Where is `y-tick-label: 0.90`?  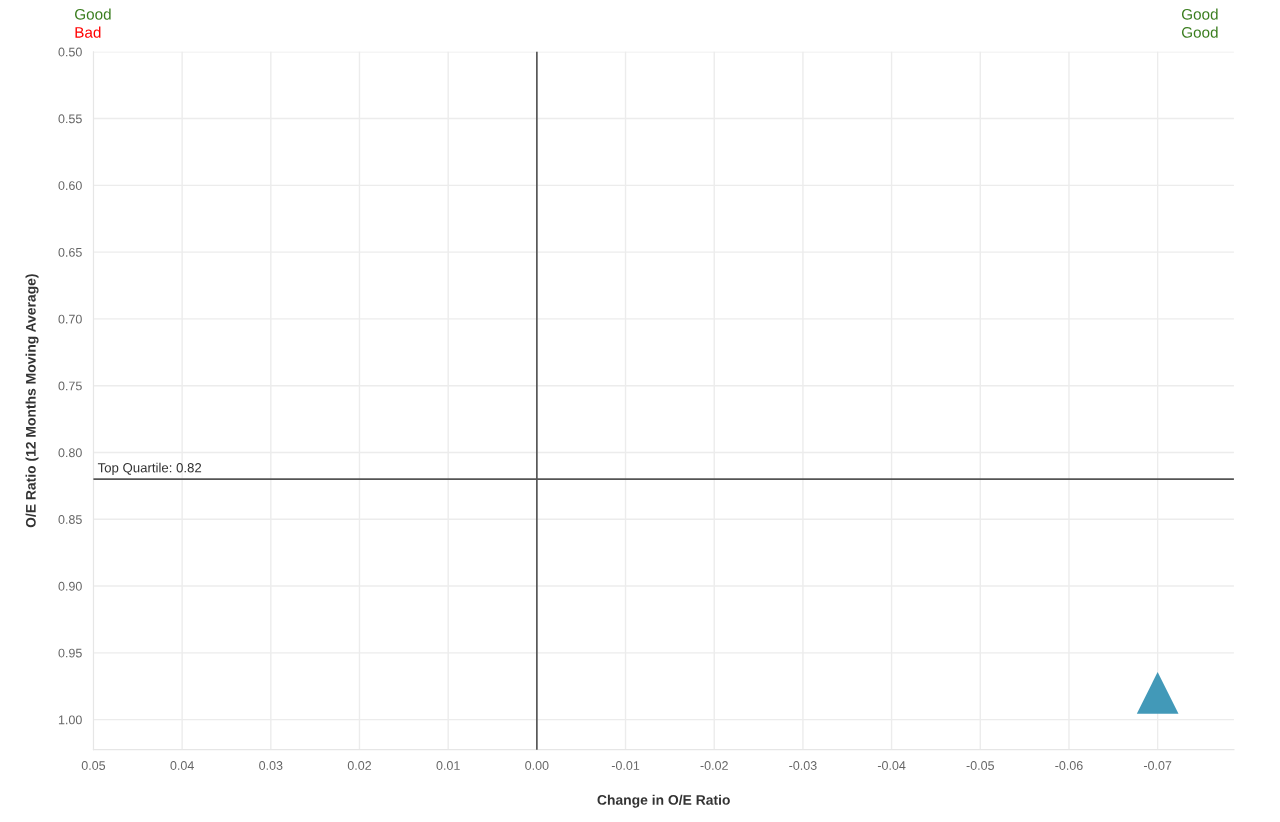 y-tick-label: 0.90 is located at coordinates (70, 586).